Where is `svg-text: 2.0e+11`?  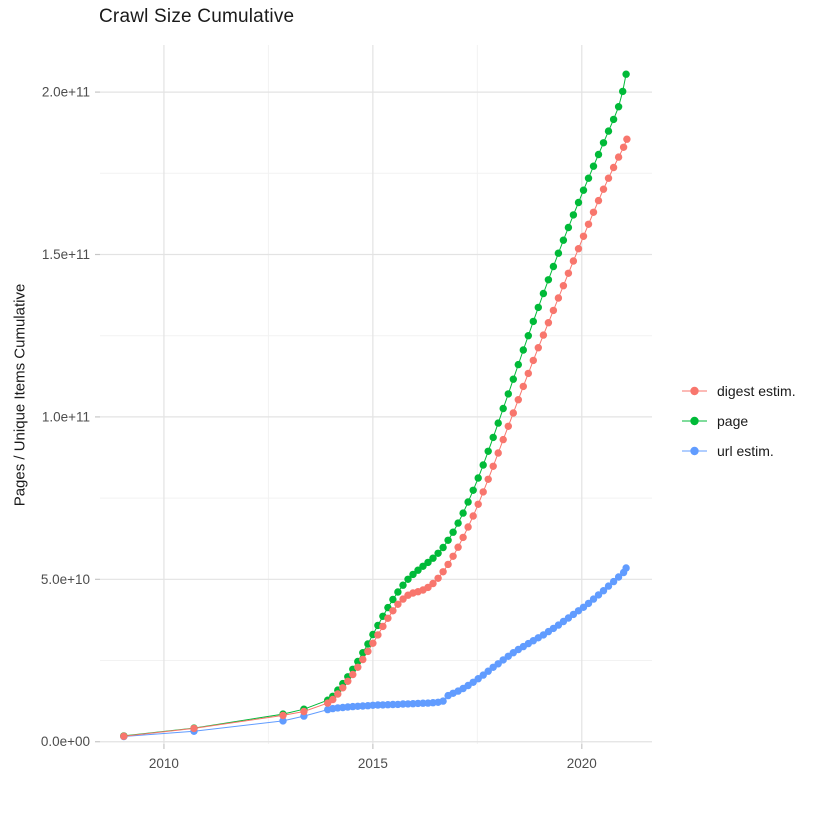 svg-text: 2.0e+11 is located at coordinates (66, 92).